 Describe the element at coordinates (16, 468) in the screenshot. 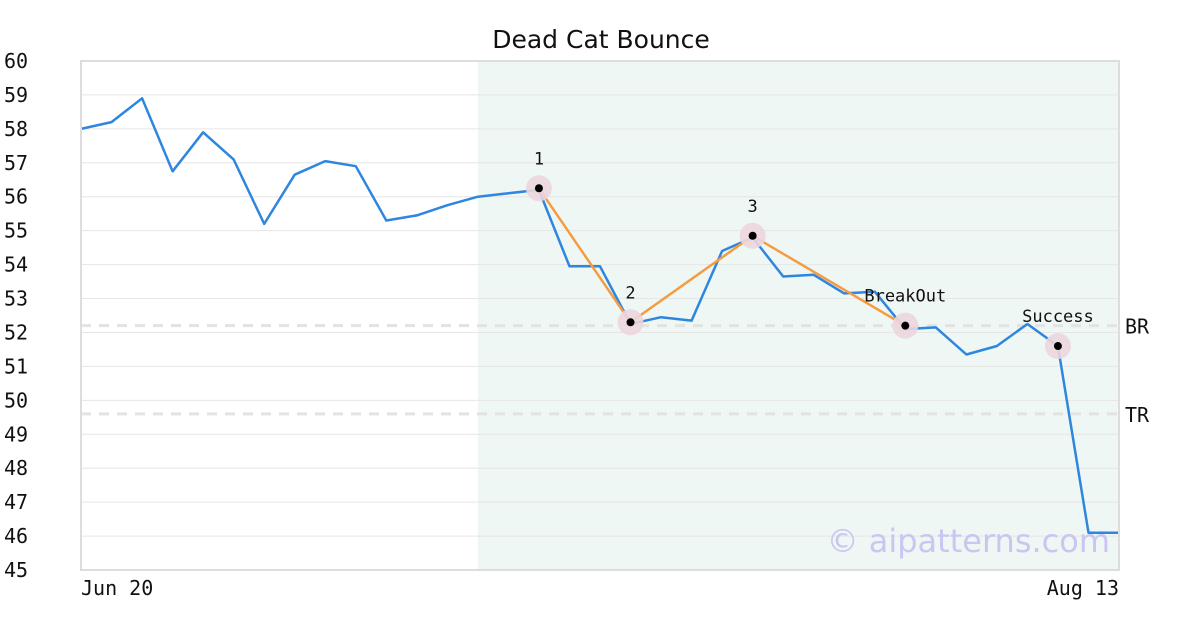

I see `y-tick-label: 48` at that location.